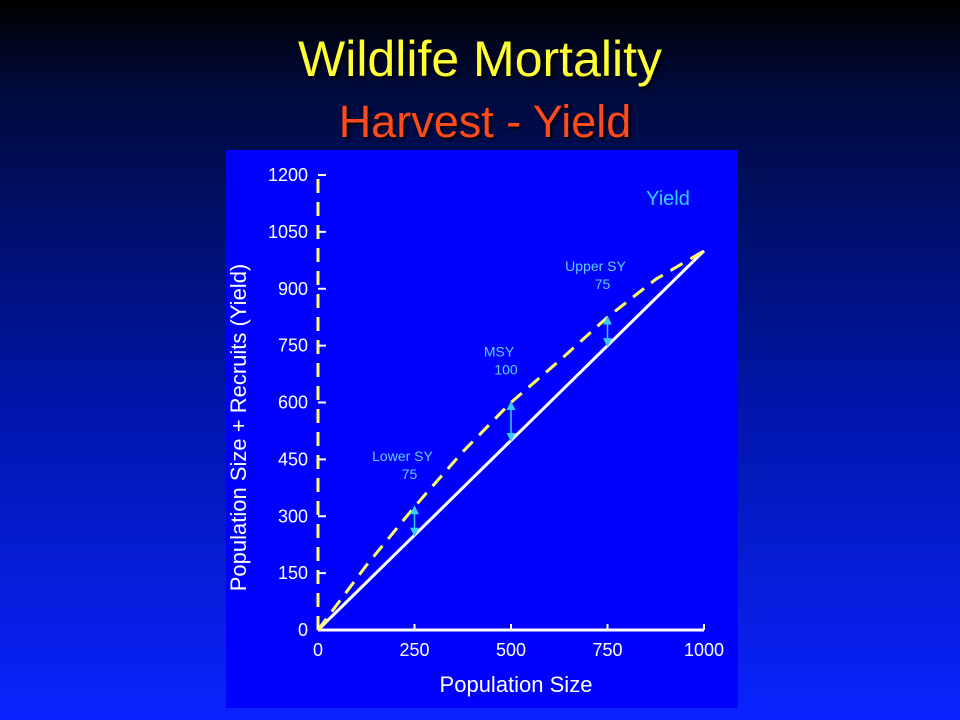 This screenshot has height=720, width=960. Describe the element at coordinates (402, 456) in the screenshot. I see `annotation-label: Lower SY` at that location.